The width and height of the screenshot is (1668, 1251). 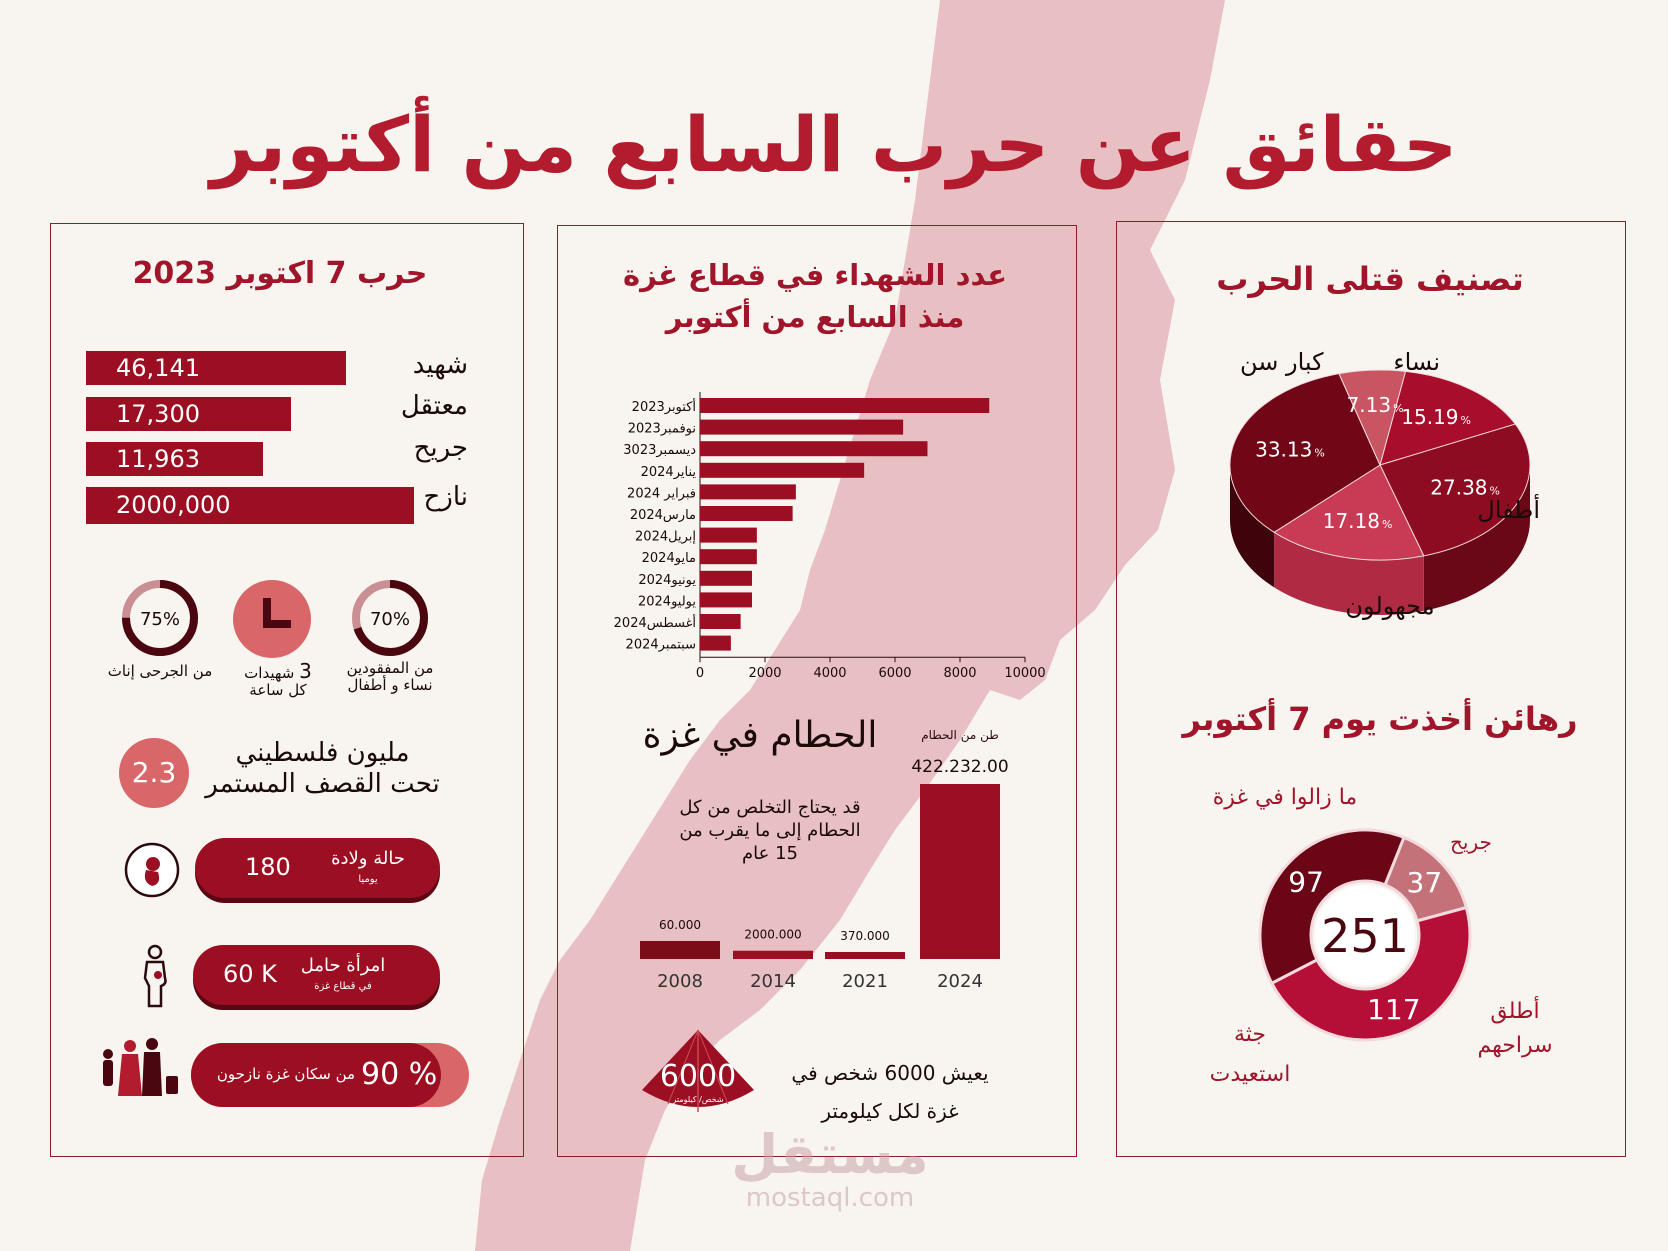 I want to click on displaced-label: من سكان غزة نازحون, so click(x=286, y=1074).